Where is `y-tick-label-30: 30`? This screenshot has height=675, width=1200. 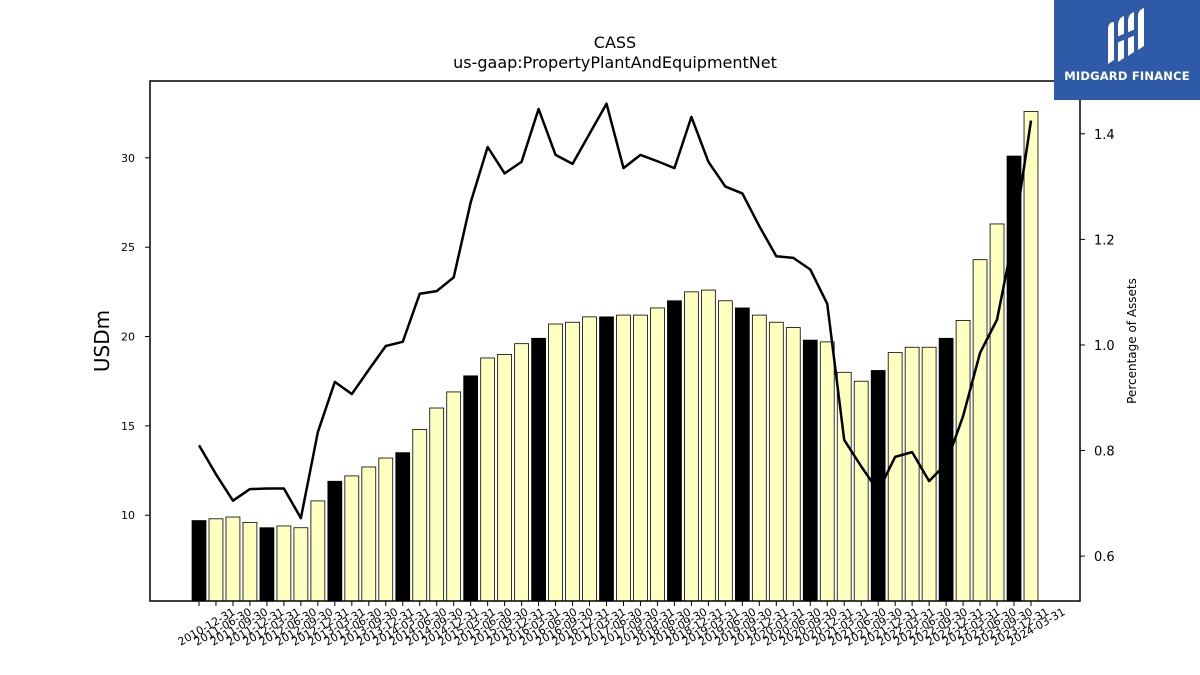
y-tick-label-30: 30 is located at coordinates (128, 158).